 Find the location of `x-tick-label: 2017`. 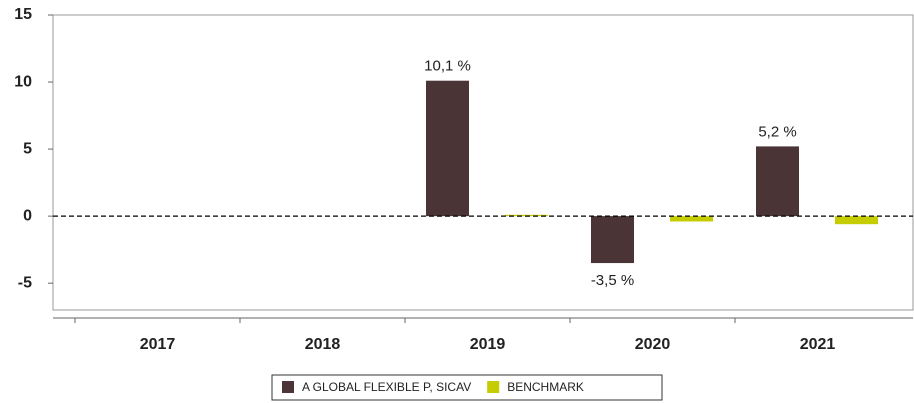

x-tick-label: 2017 is located at coordinates (158, 344).